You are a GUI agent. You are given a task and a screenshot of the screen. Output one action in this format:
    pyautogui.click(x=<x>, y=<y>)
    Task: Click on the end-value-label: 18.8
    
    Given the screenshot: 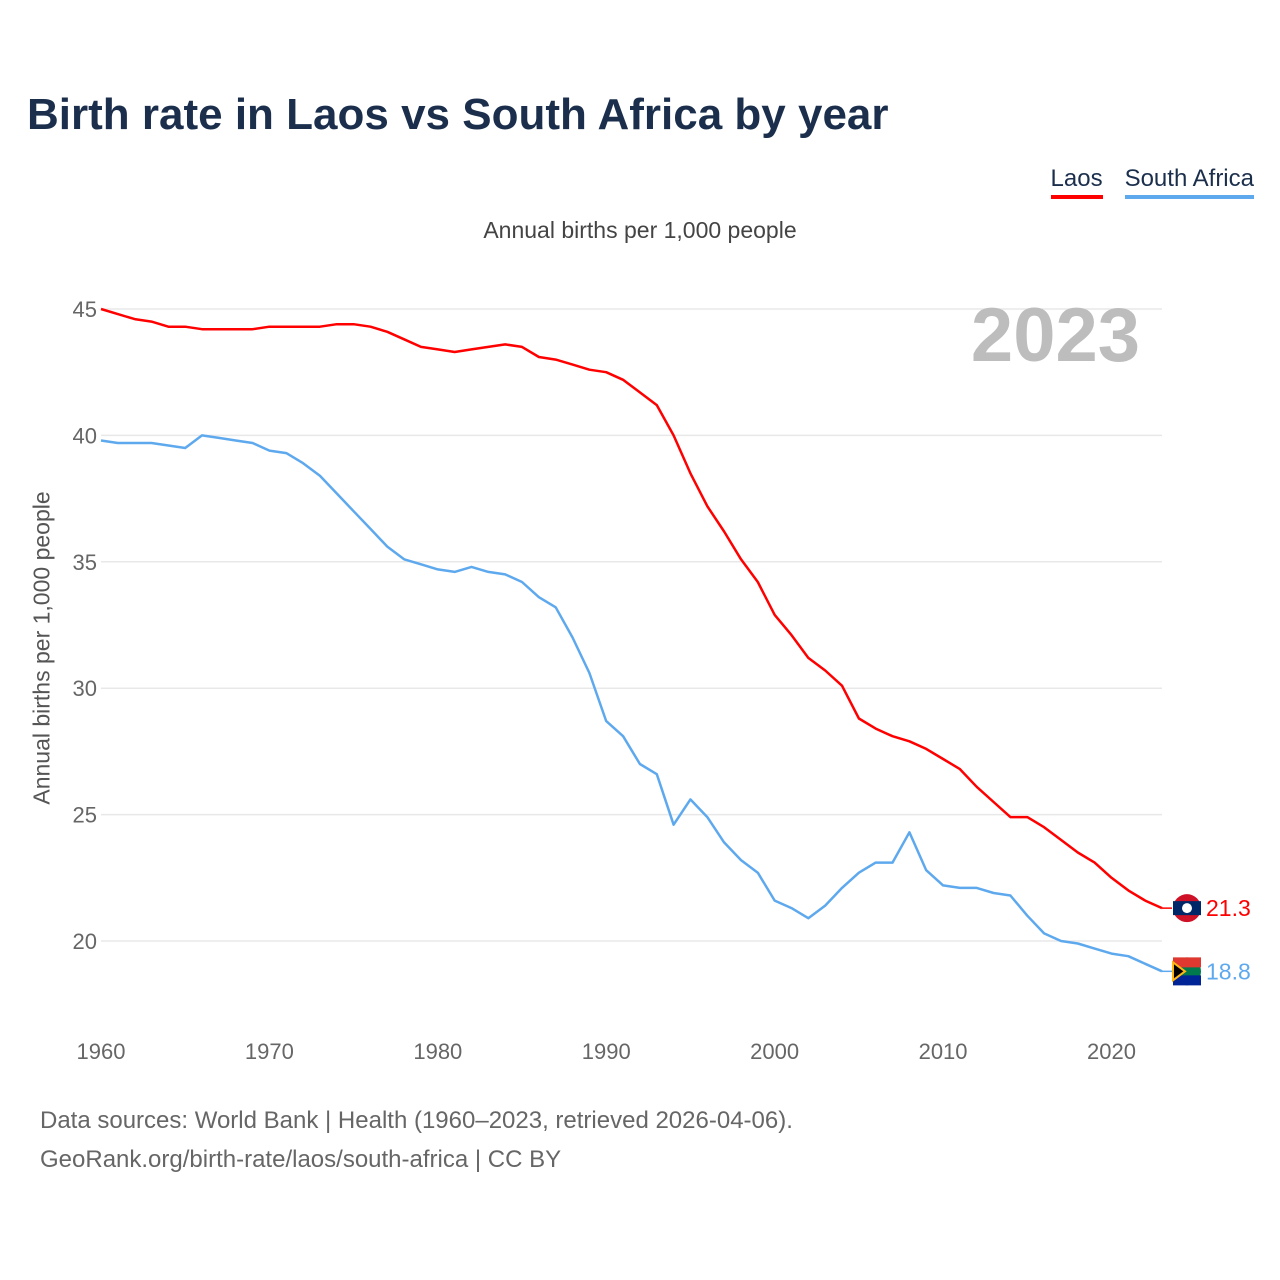 What is the action you would take?
    pyautogui.click(x=1228, y=971)
    